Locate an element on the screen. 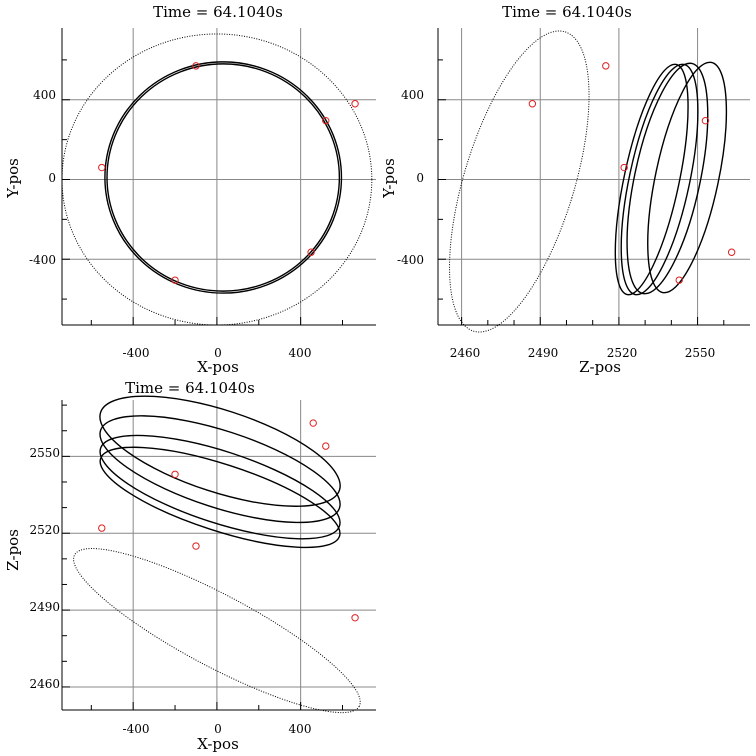 The image size is (756, 756). panel-xz-xtick-label: 0 is located at coordinates (218, 729).